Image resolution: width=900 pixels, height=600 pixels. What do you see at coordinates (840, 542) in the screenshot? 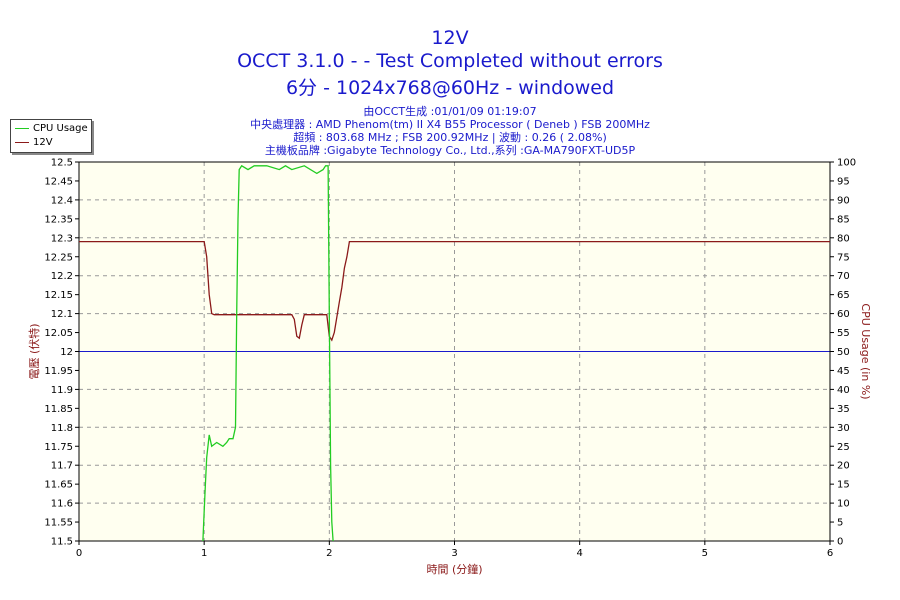
I see `y2-tick-label: 0` at bounding box center [840, 542].